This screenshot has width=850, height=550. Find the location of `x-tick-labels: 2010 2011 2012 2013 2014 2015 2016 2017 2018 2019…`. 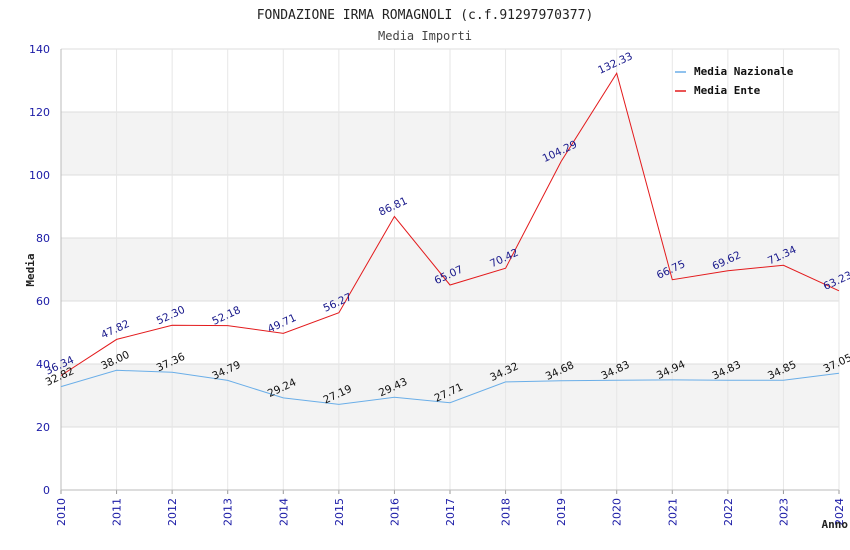

x-tick-labels: 2010 2011 2012 2013 2014 2015 2016 2017 2018 2019… is located at coordinates (450, 512).